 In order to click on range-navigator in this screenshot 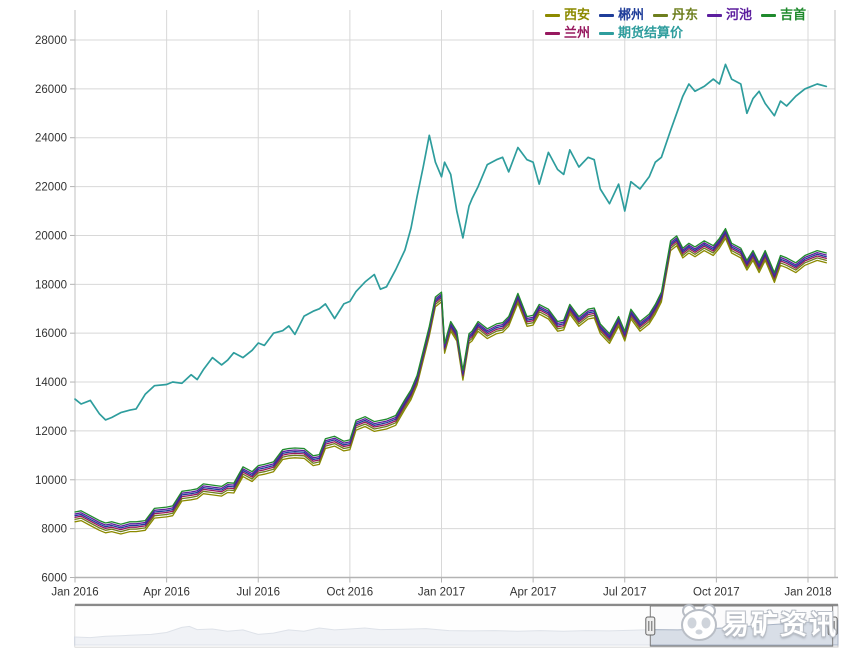, I will do `click(423, 629)`.